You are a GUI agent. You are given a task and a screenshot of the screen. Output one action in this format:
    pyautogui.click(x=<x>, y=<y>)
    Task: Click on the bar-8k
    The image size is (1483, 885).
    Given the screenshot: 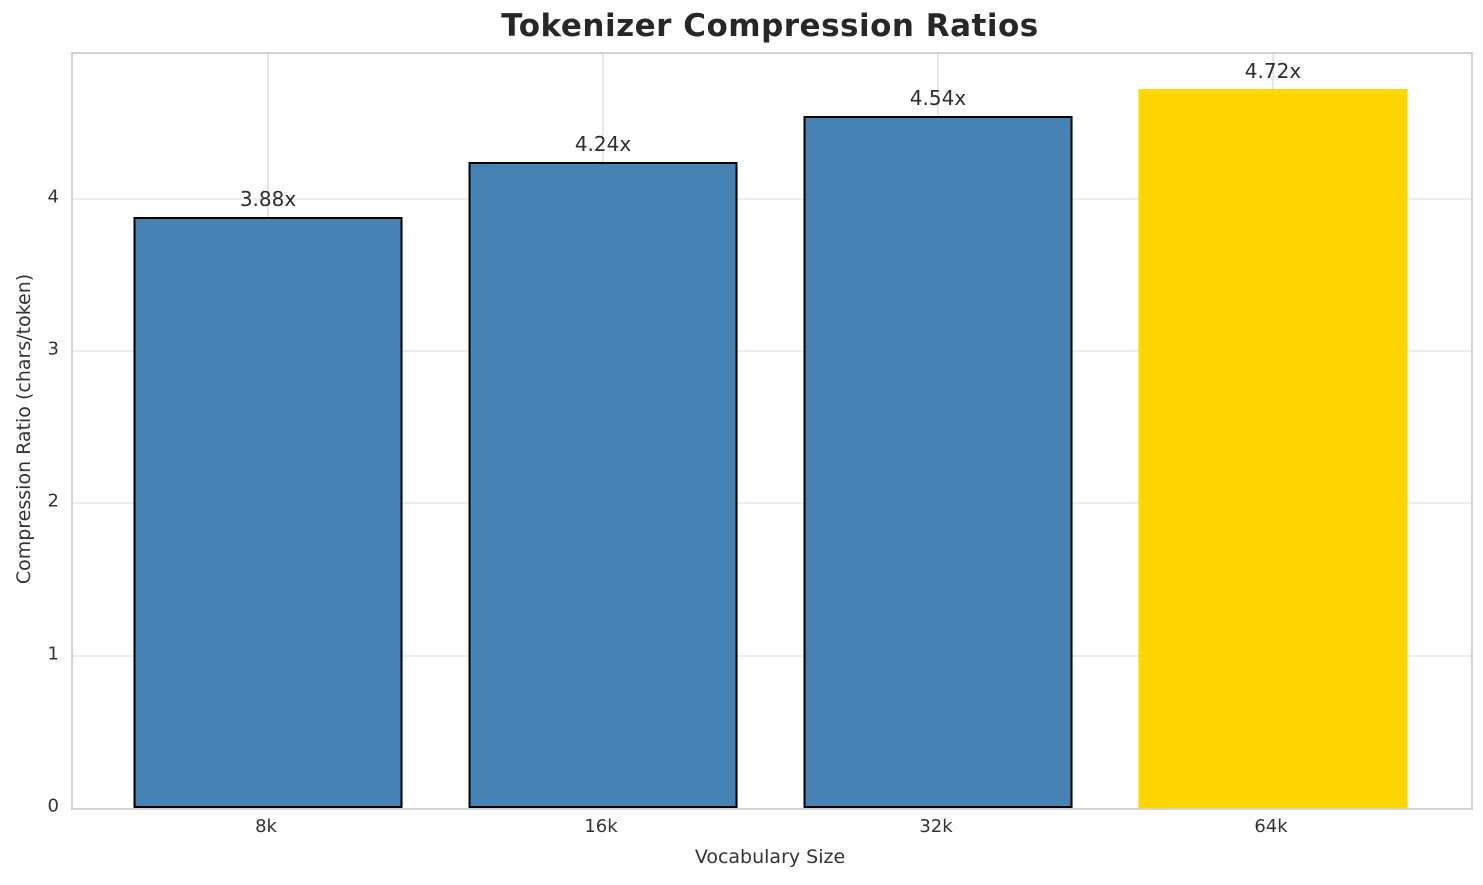 What is the action you would take?
    pyautogui.click(x=268, y=512)
    